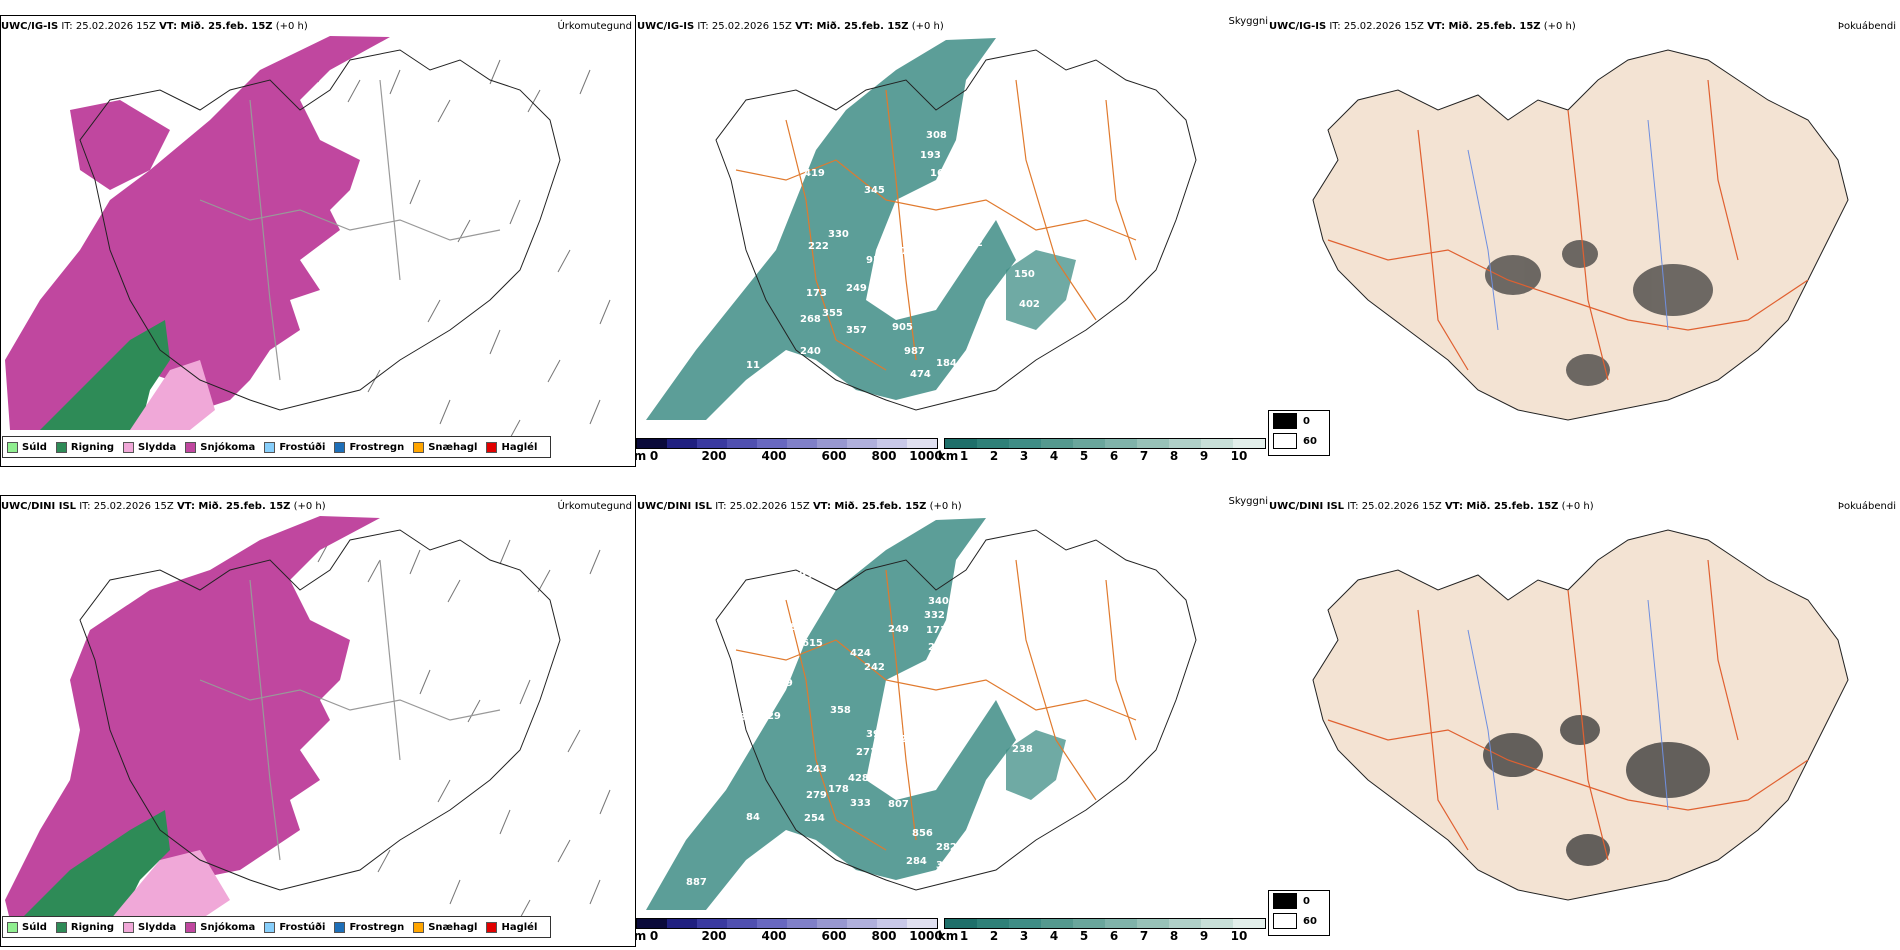  What do you see at coordinates (654, 936) in the screenshot?
I see `cbar-tick: 0` at bounding box center [654, 936].